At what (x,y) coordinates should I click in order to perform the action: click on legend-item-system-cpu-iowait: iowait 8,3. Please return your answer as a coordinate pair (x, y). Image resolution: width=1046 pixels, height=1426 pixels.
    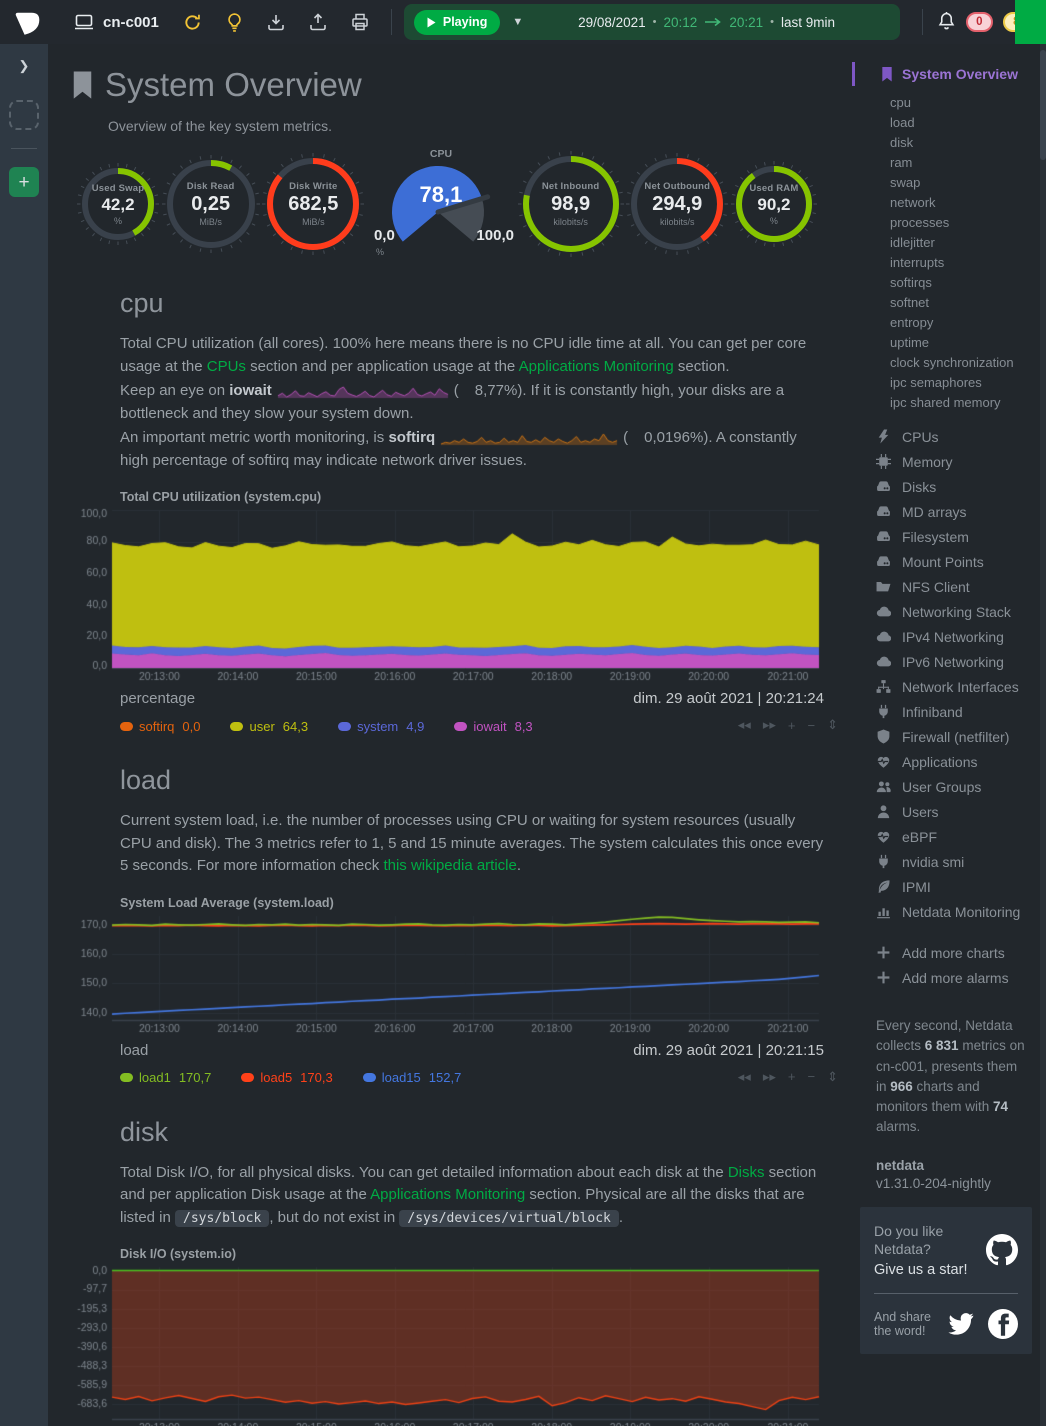
    Looking at the image, I should click on (493, 726).